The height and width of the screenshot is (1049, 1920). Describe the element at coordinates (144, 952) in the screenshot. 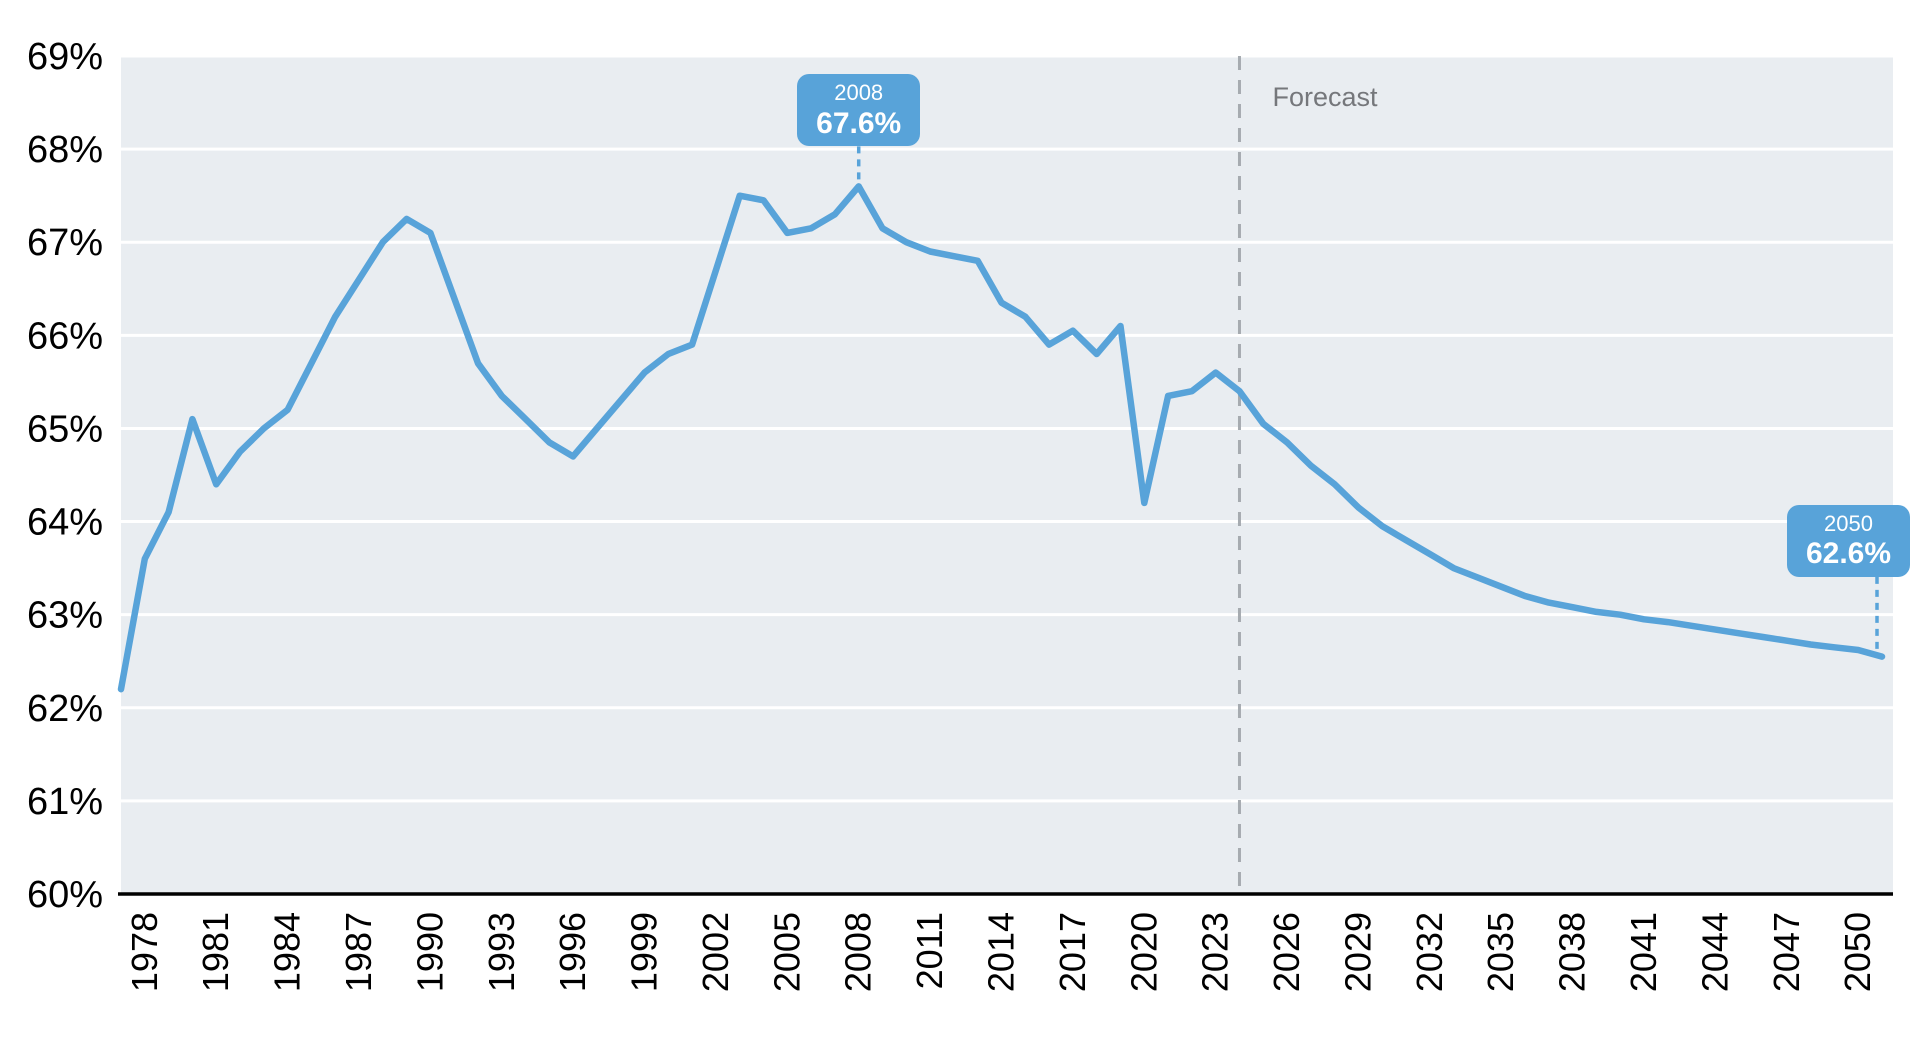

I see `x-tick-label: 1978` at that location.